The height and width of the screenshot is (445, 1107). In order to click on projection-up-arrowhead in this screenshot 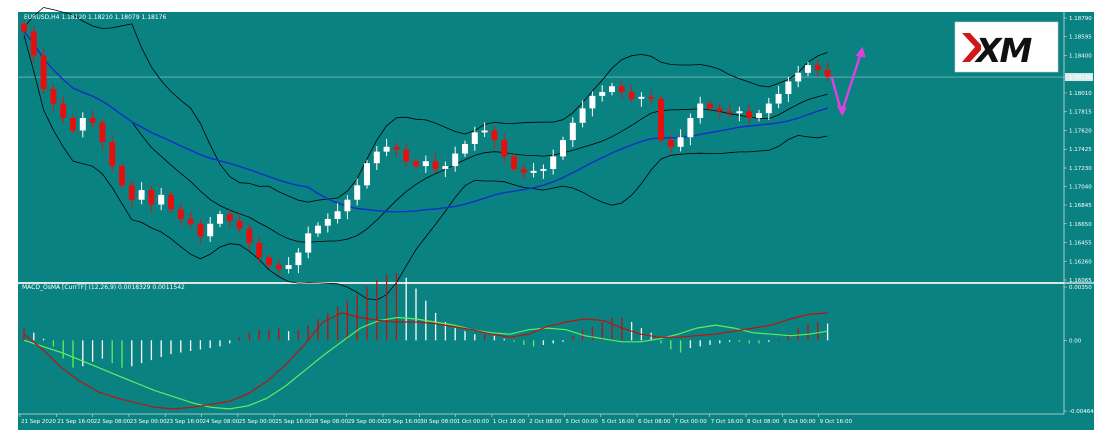, I will do `click(860, 52)`.